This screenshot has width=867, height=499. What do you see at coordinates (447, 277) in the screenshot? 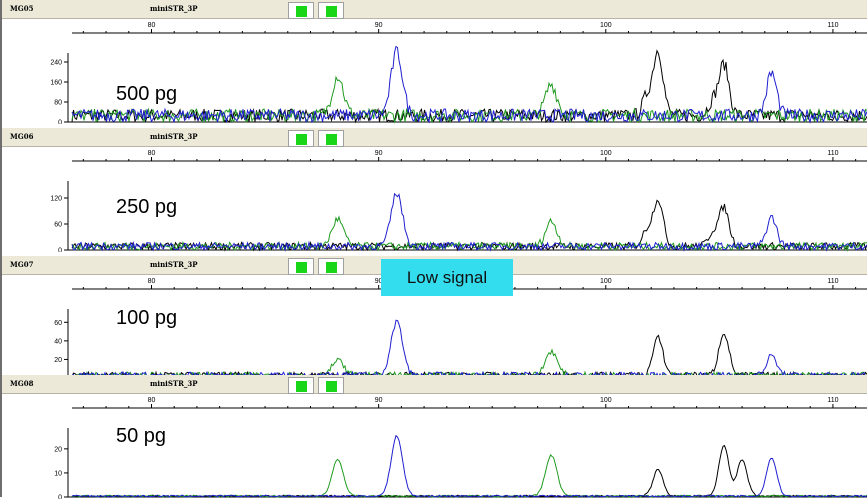
I see `low-signal-annotation: Low signal` at bounding box center [447, 277].